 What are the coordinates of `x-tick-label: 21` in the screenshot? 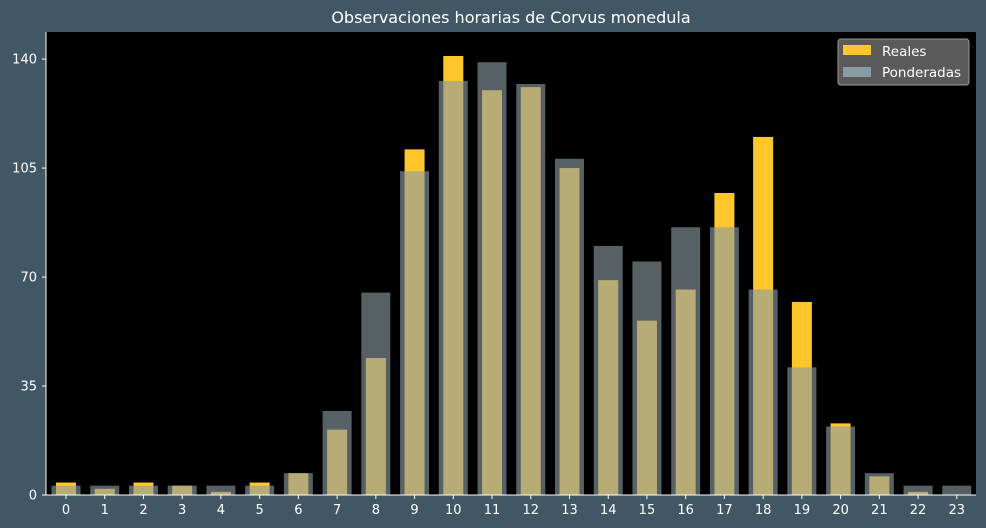 It's located at (879, 510).